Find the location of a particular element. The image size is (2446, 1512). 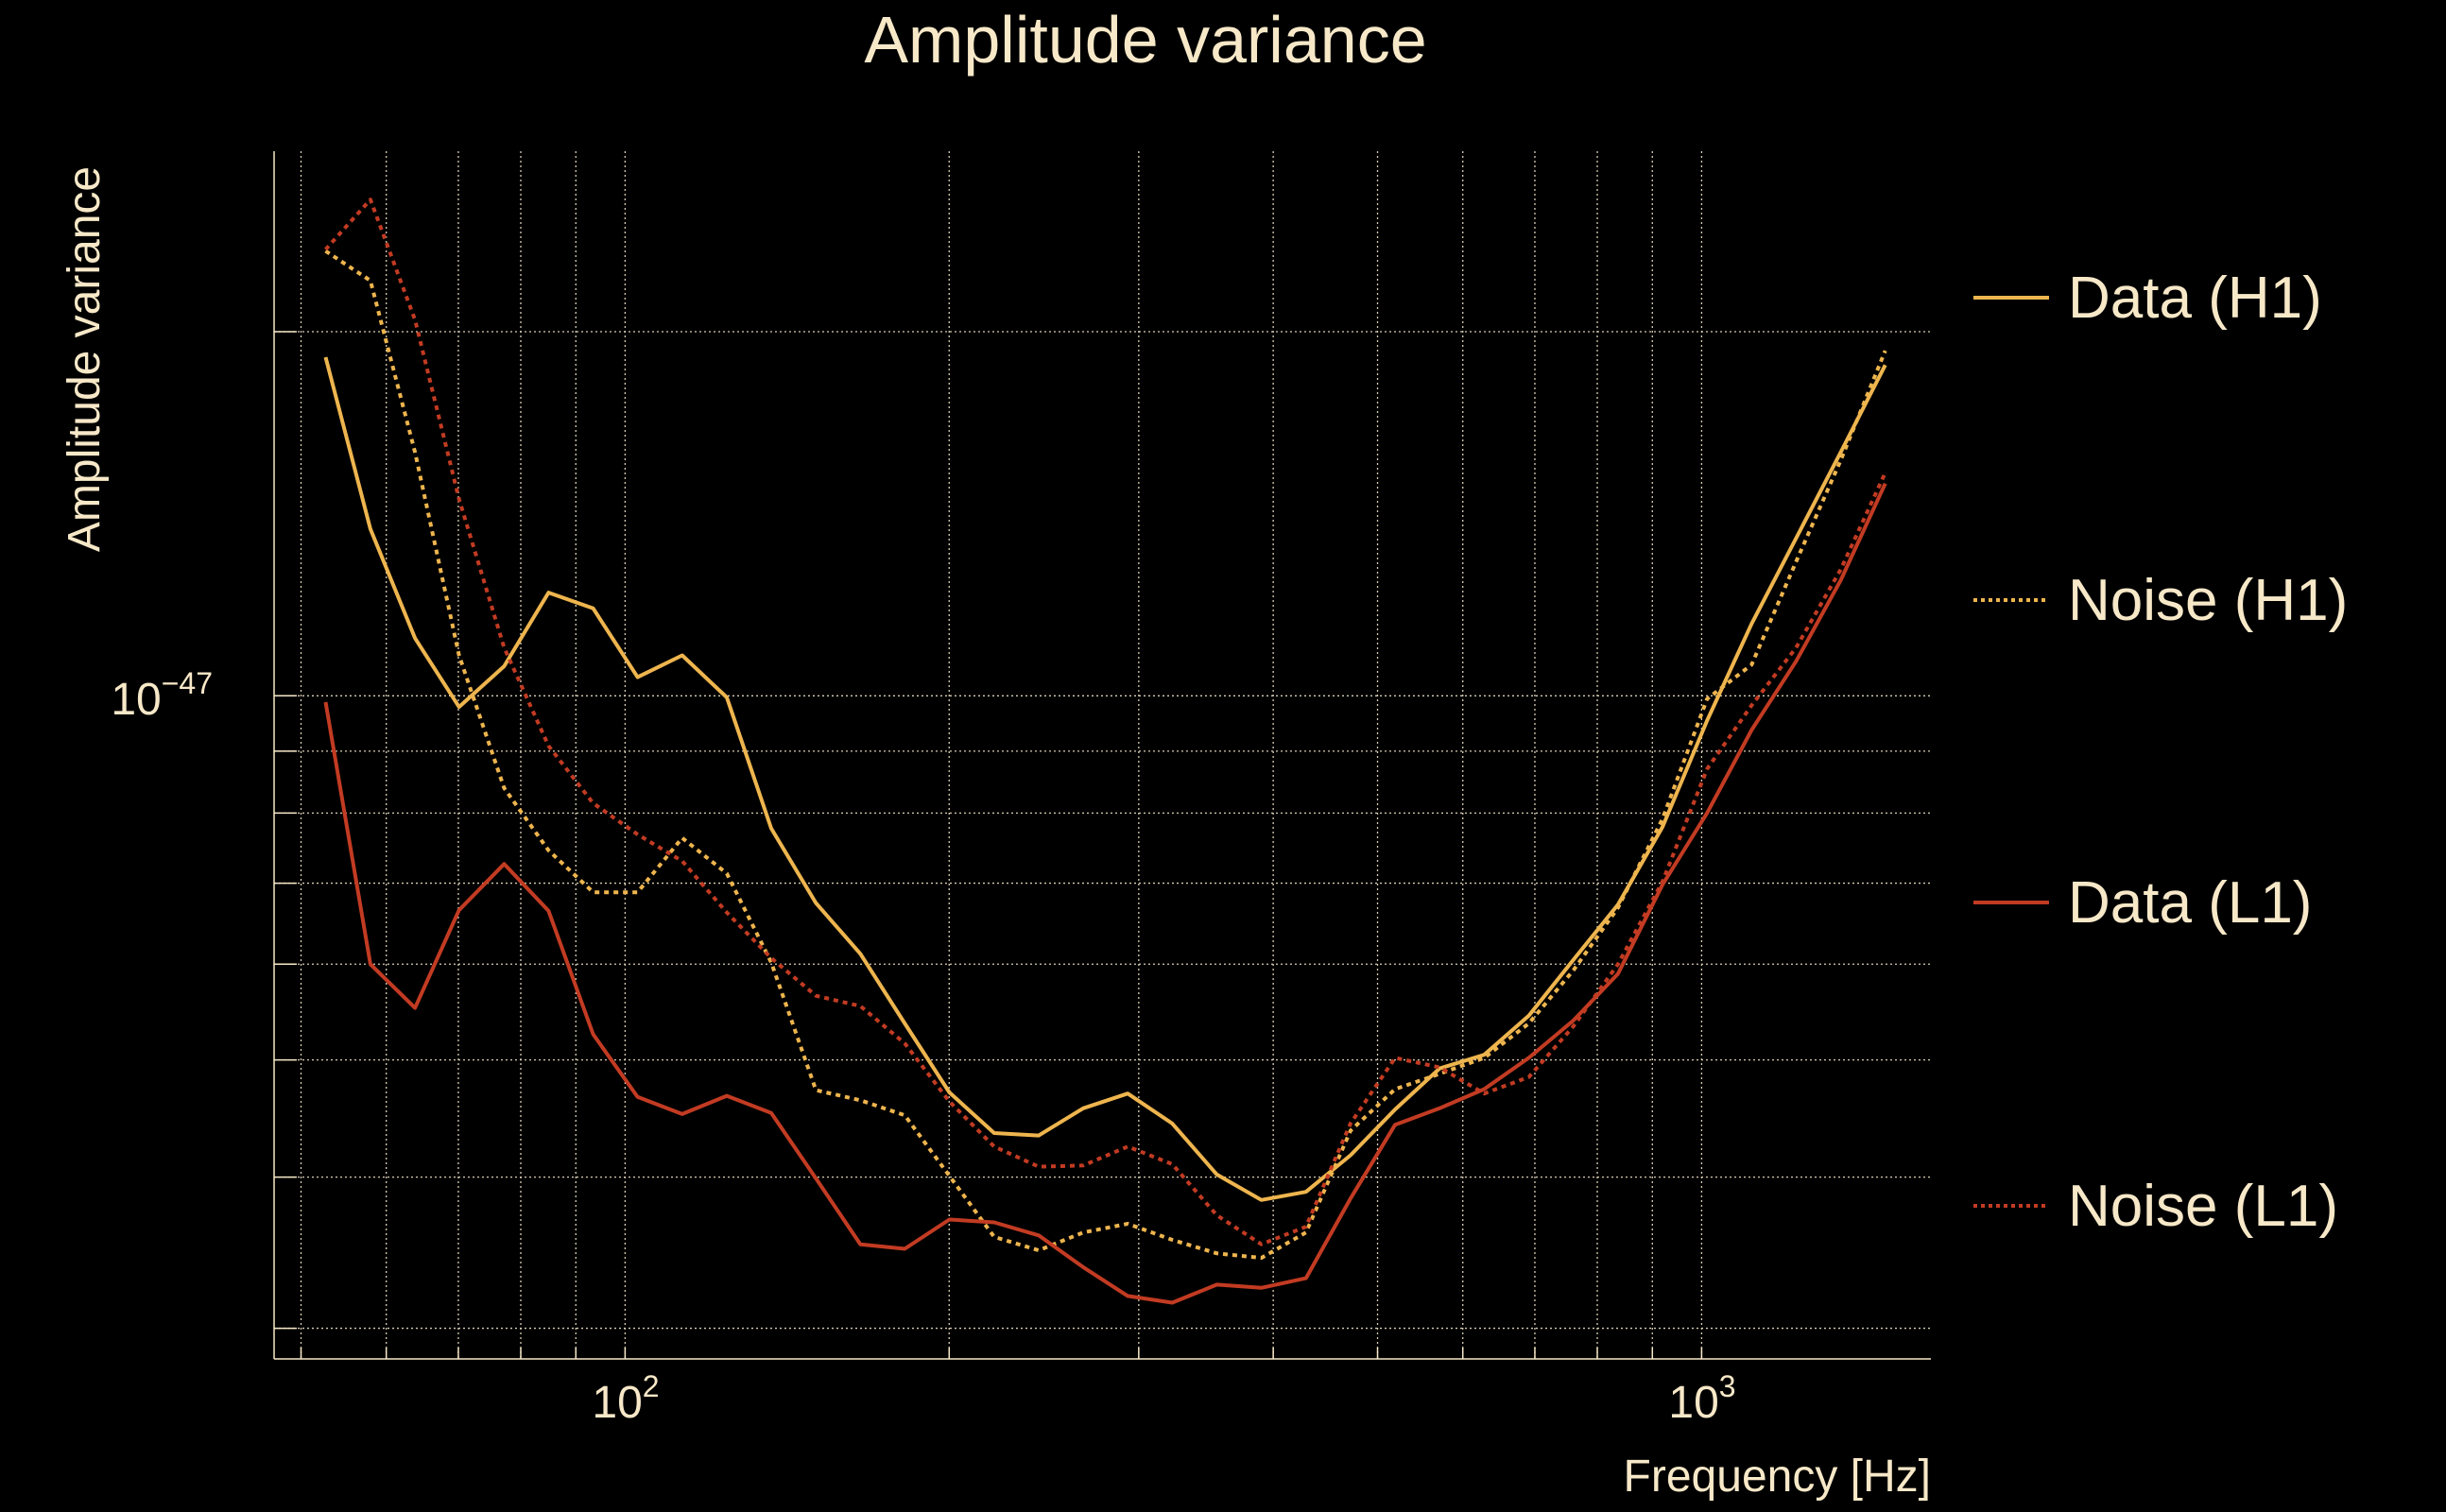

legend-item-noise-l1: Noise (L1) is located at coordinates (2156, 1206).